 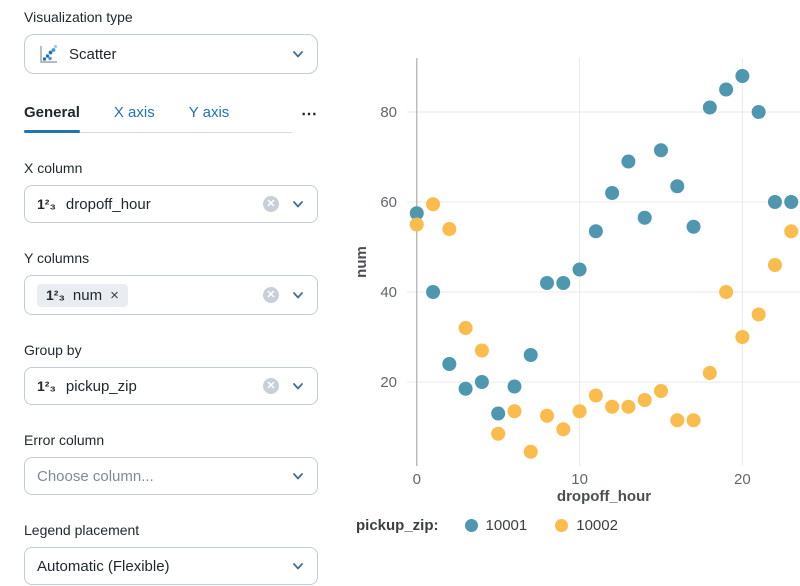 I want to click on y-columns-label: Y columns, so click(x=57, y=258).